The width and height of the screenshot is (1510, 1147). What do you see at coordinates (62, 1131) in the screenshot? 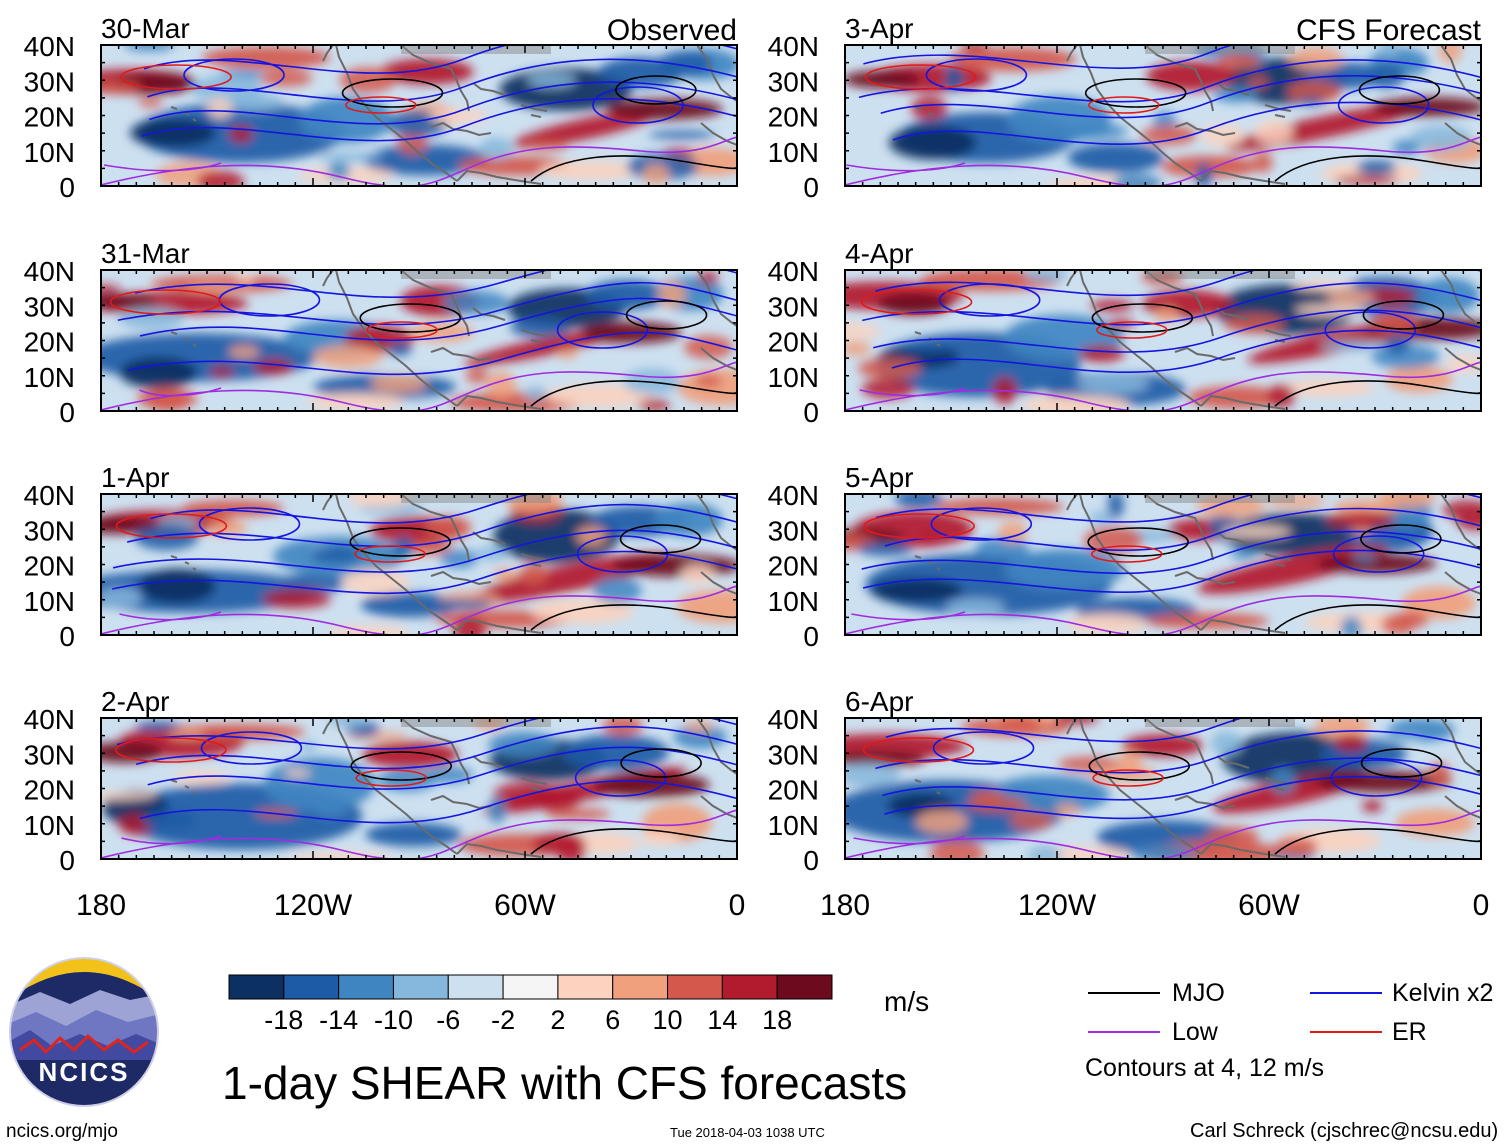
I see `website-link: ncics.org/mjo` at bounding box center [62, 1131].